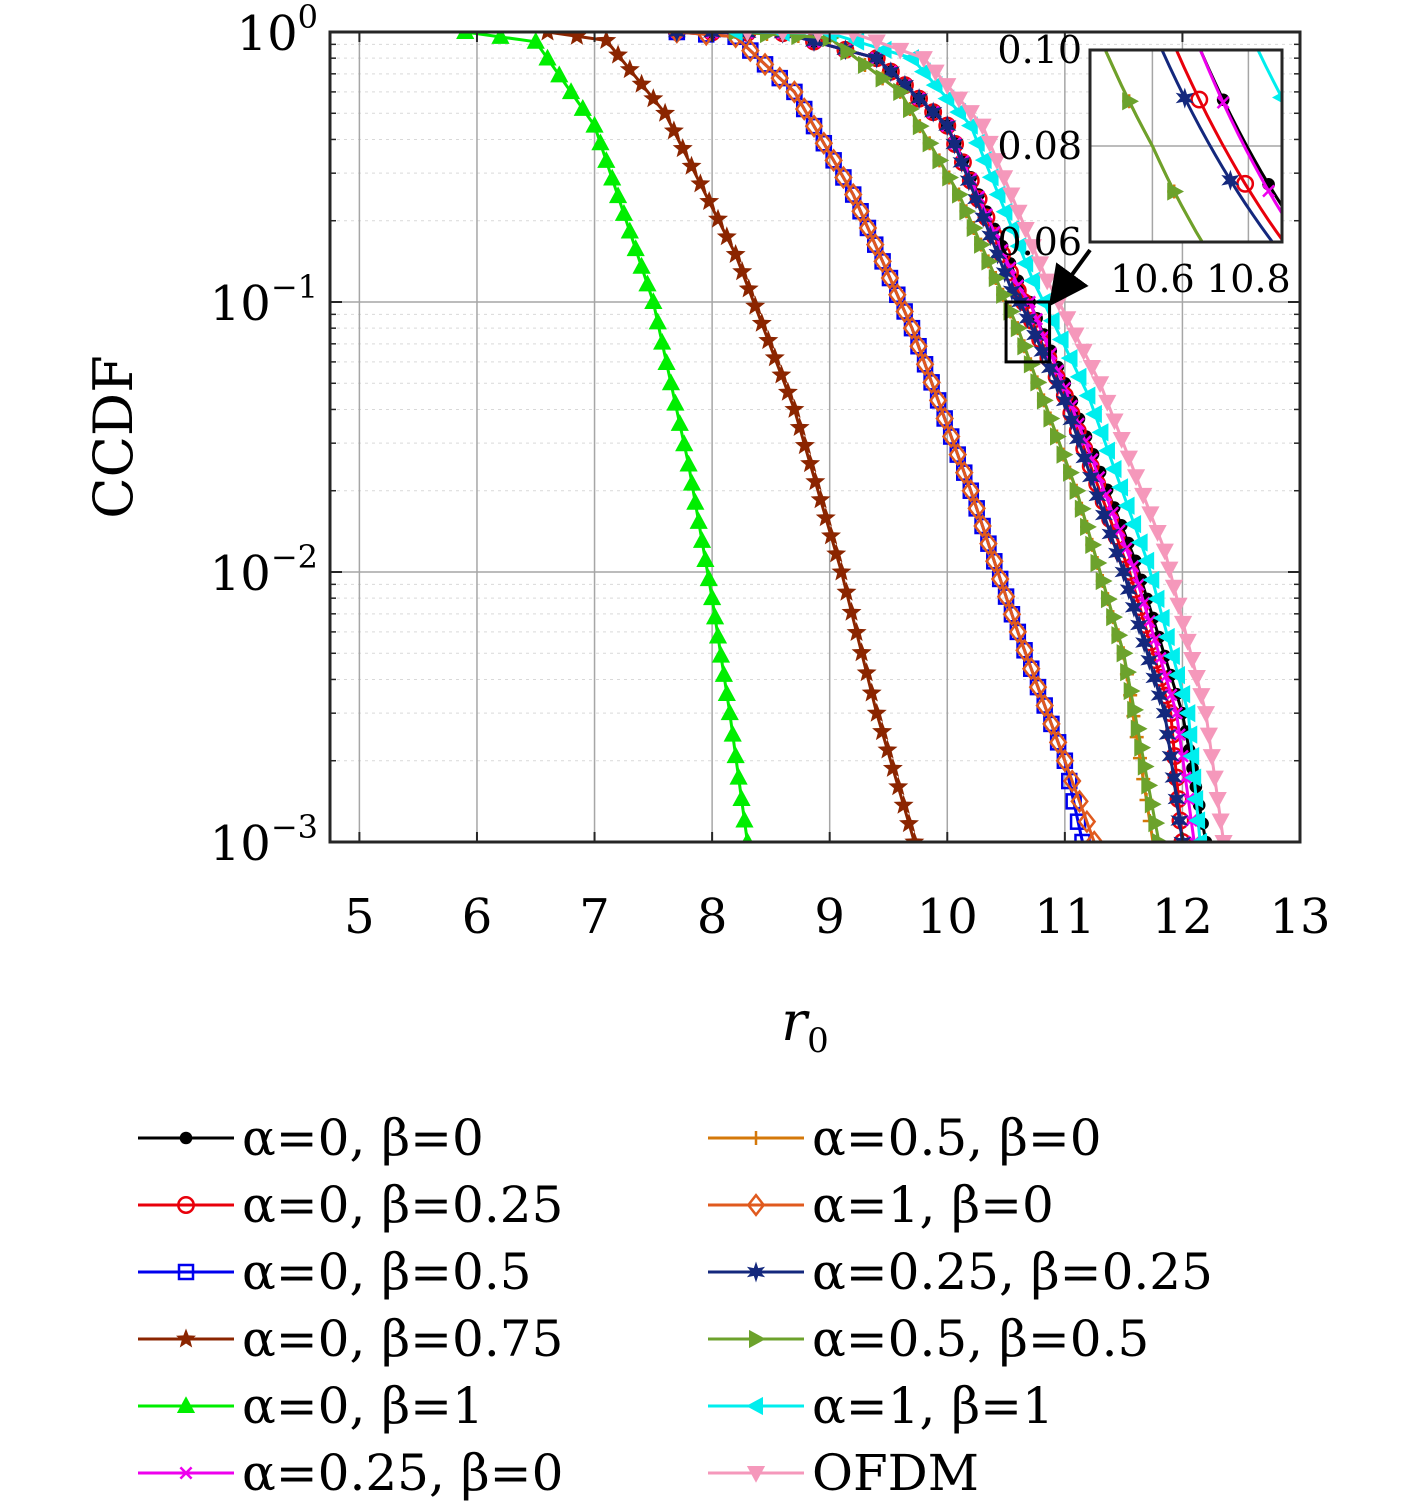  I want to click on legend-entry: α=0, β=1, so click(311, 1406).